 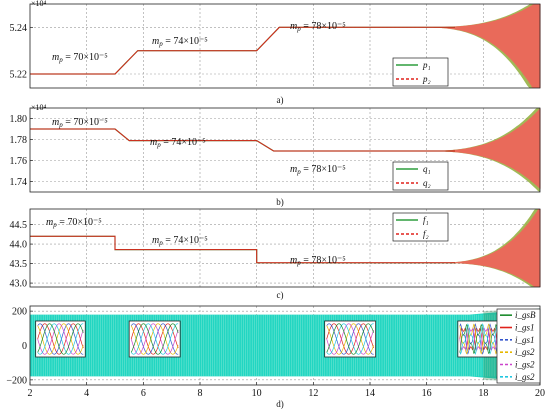 I want to click on legend: f₁ f₂, so click(x=420, y=227).